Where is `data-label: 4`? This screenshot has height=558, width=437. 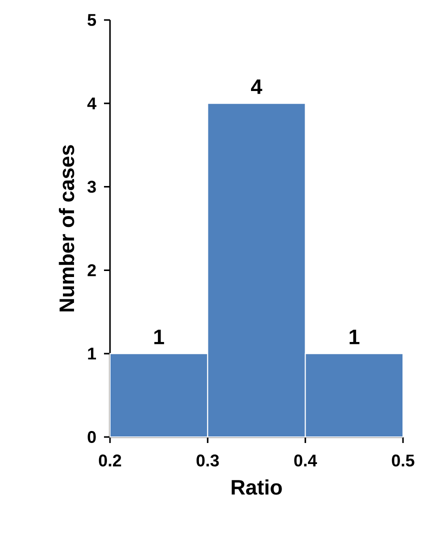 data-label: 4 is located at coordinates (256, 86).